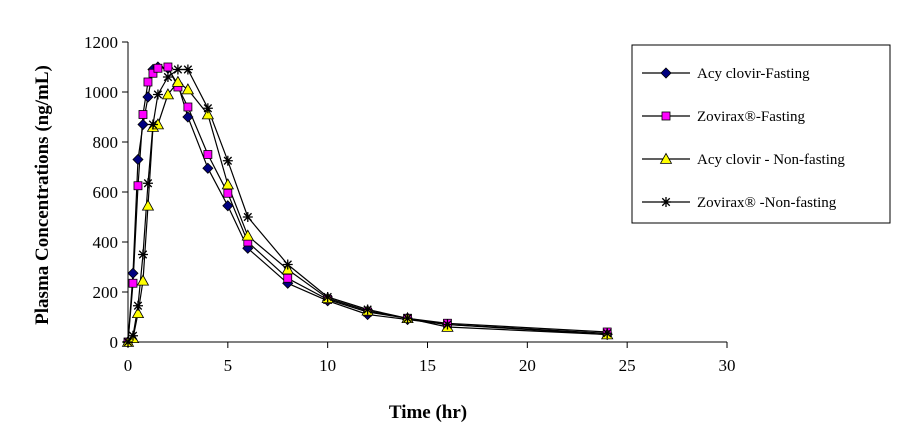 This screenshot has height=440, width=900. I want to click on x-tick-label: 5, so click(228, 365).